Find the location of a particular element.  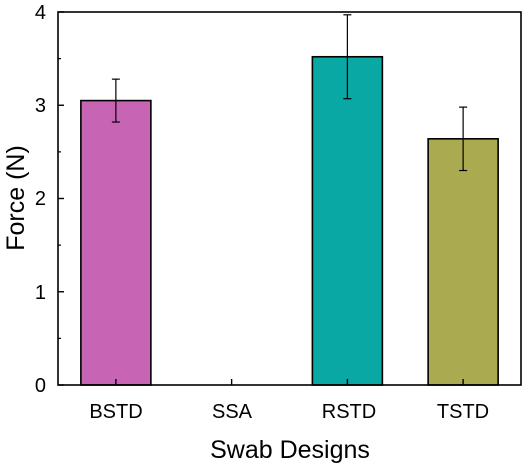

y-tick-label: 0 is located at coordinates (40, 386).